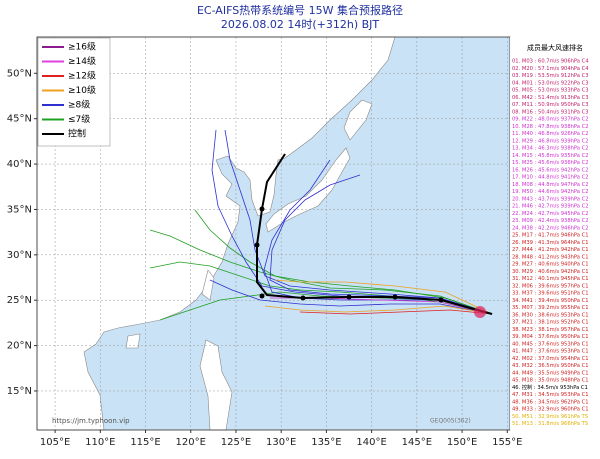 This screenshot has width=600, height=459. What do you see at coordinates (79, 119) in the screenshot?
I see `legend-label: ≤7级` at bounding box center [79, 119].